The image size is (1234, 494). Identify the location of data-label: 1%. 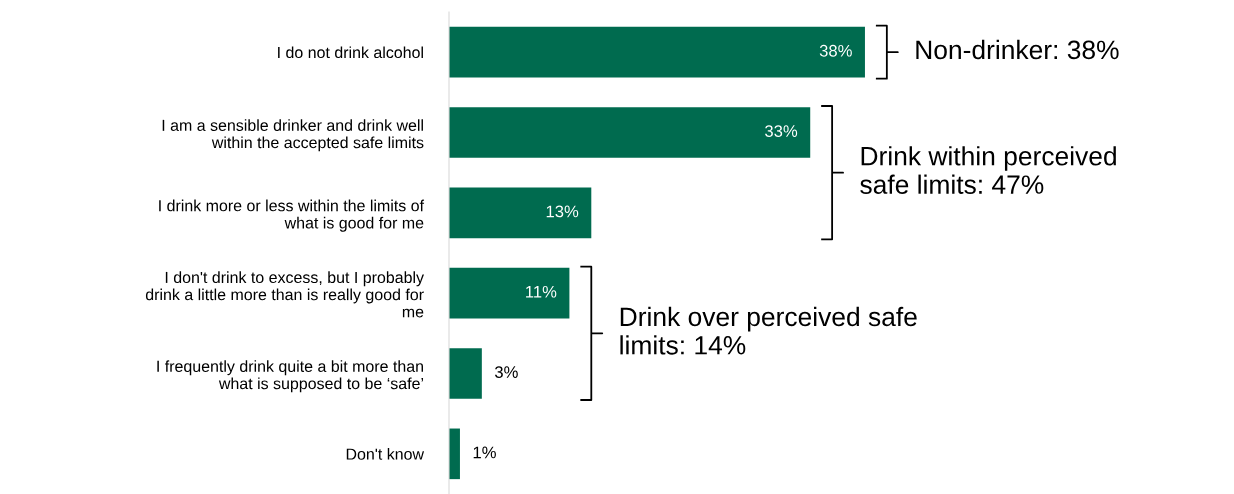
(484, 452).